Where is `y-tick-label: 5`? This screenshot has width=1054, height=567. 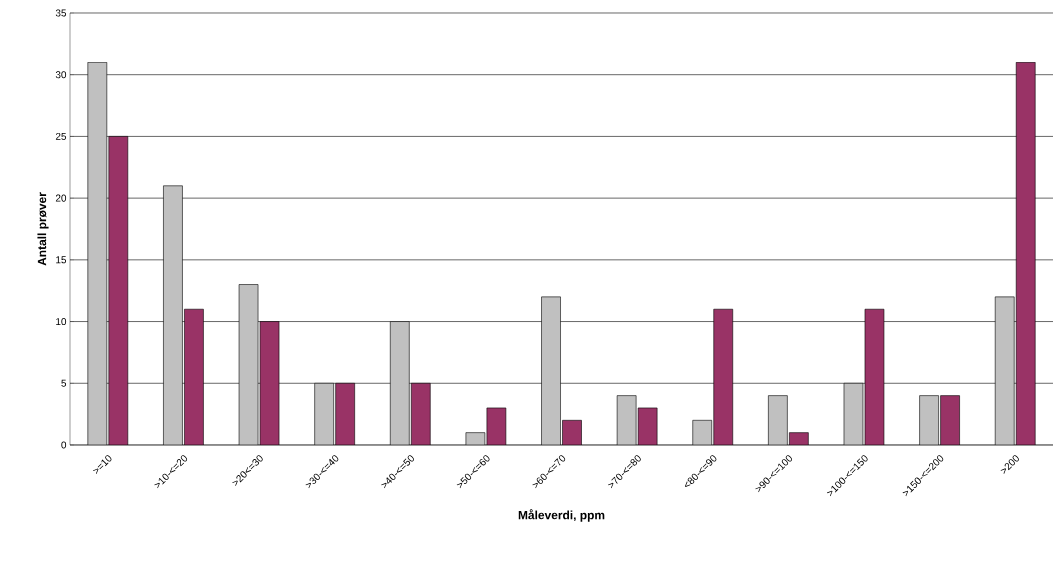 y-tick-label: 5 is located at coordinates (64, 383).